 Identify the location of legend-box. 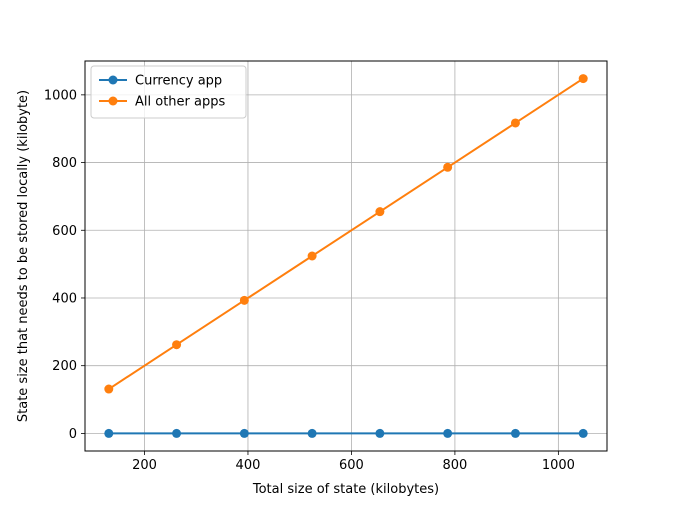
(168, 92).